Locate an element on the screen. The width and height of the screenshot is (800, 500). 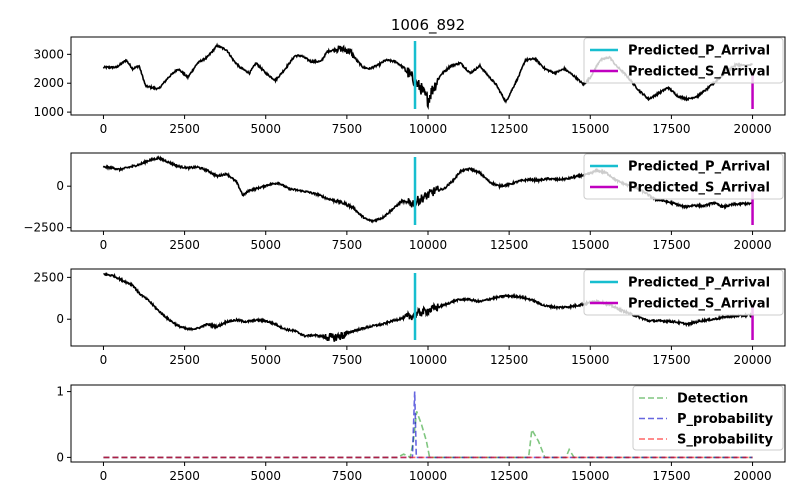
y-tick-label: −2500 is located at coordinates (43, 228).